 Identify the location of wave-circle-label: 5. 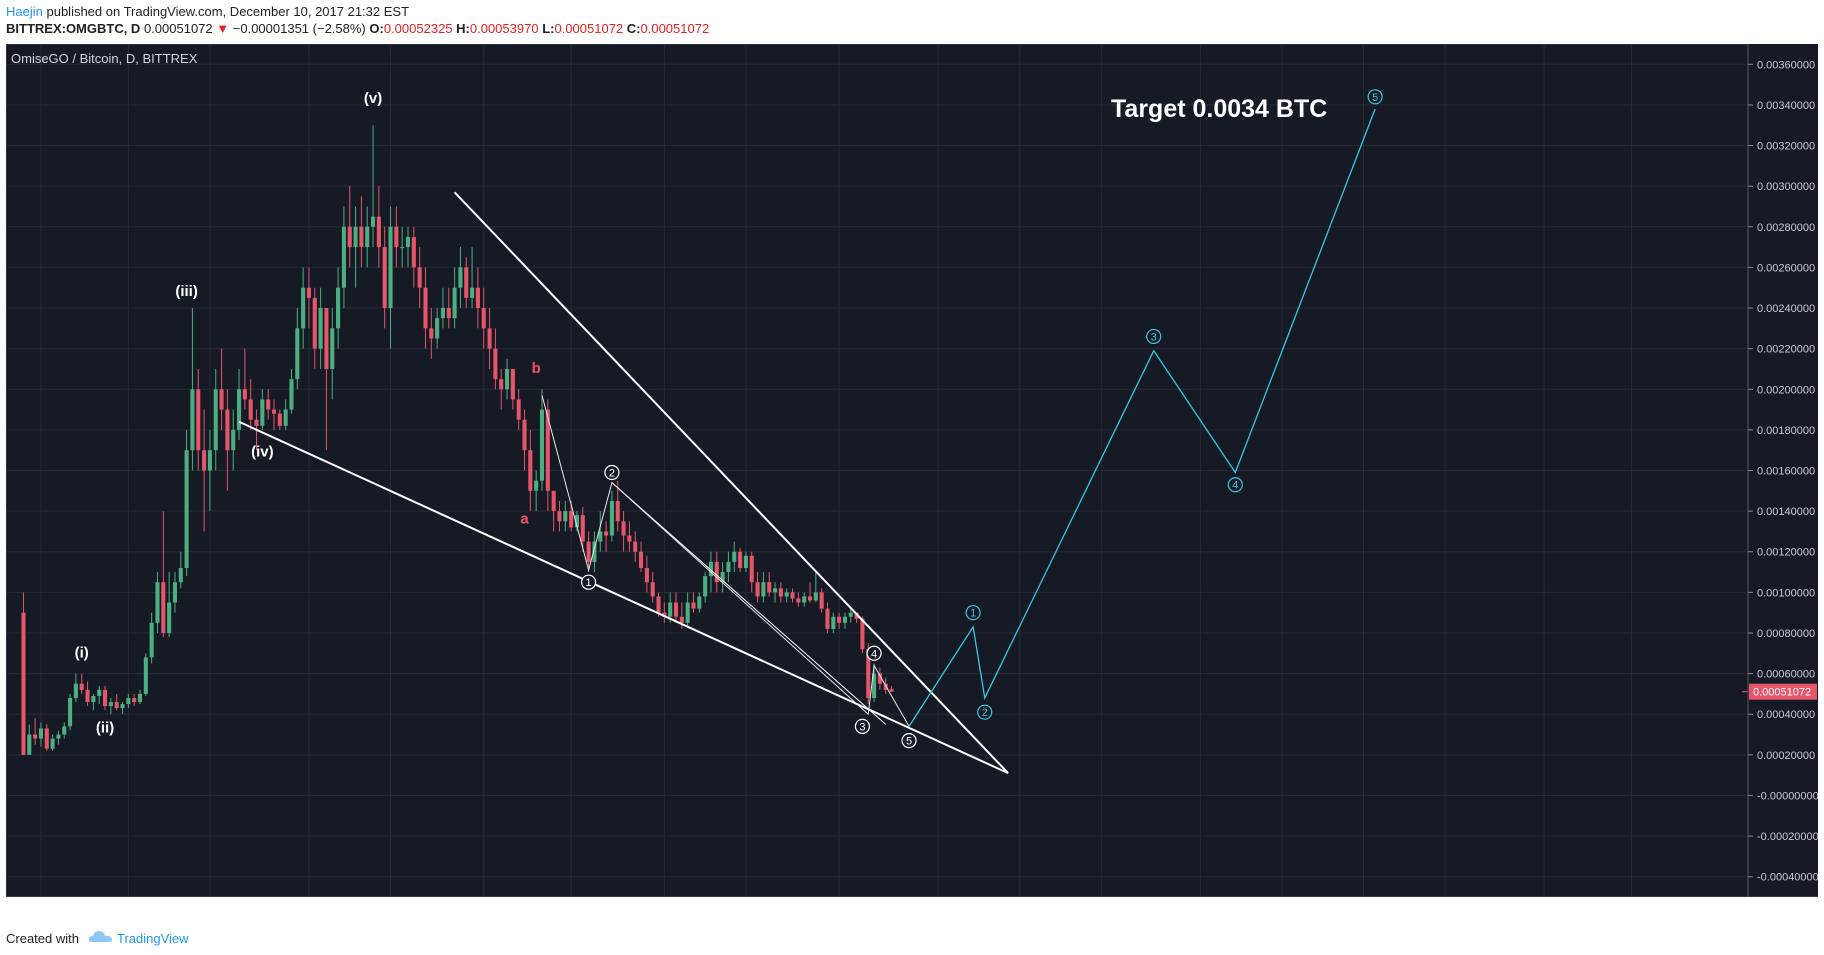
(909, 741).